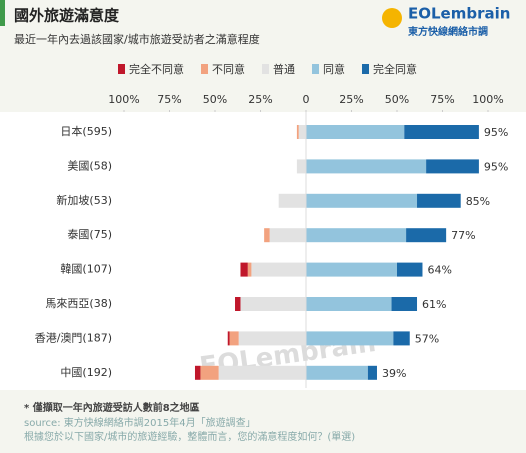 The width and height of the screenshot is (526, 453). What do you see at coordinates (89, 234) in the screenshot?
I see `category-label: 泰國(75)` at bounding box center [89, 234].